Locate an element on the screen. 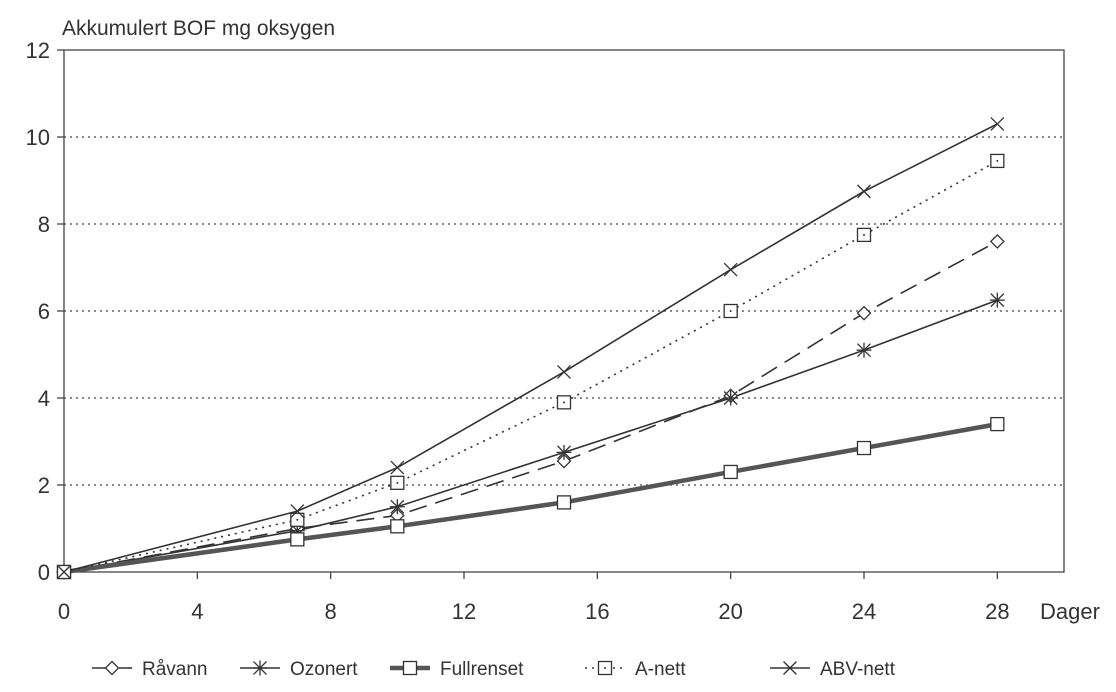 This screenshot has width=1116, height=692. x-tick-label-8: 8 is located at coordinates (331, 611).